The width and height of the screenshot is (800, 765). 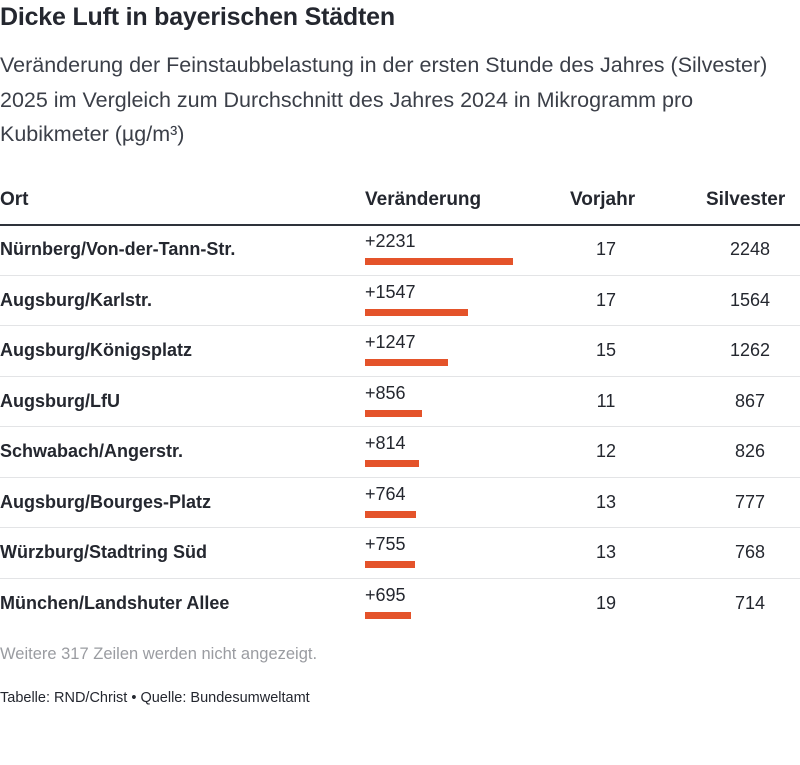 I want to click on table-row: Würzburg/Stadtring Süd +755 13 768, so click(x=400, y=553).